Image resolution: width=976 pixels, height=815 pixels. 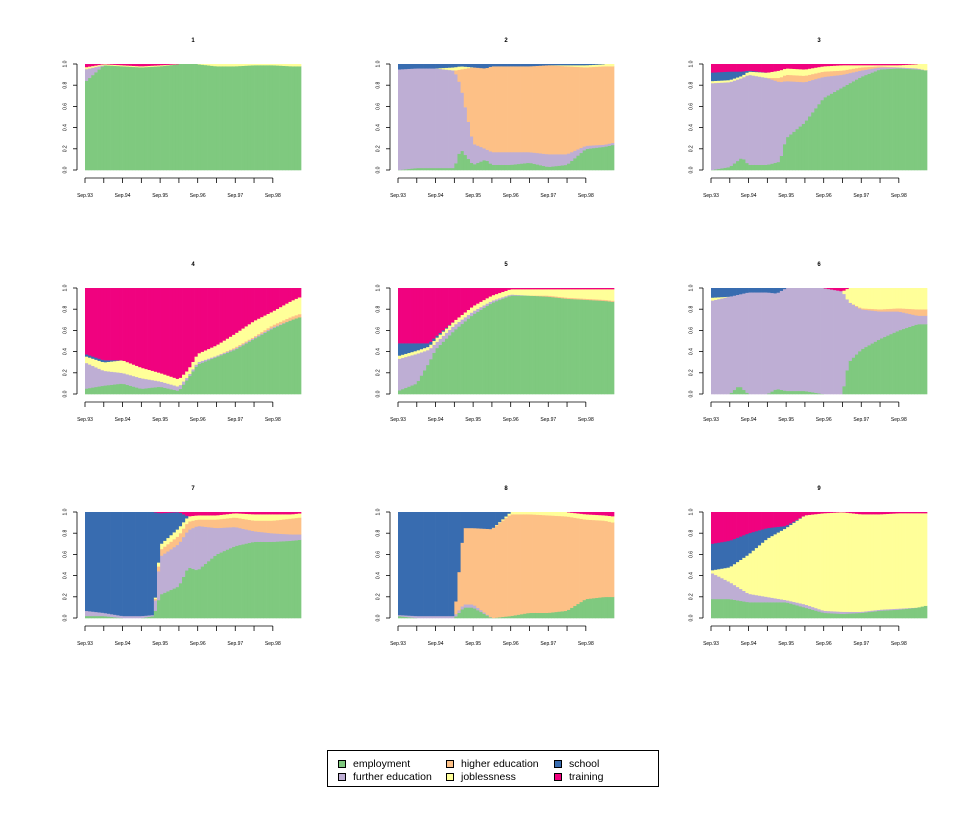 What do you see at coordinates (193, 265) in the screenshot?
I see `chart-title: 4` at bounding box center [193, 265].